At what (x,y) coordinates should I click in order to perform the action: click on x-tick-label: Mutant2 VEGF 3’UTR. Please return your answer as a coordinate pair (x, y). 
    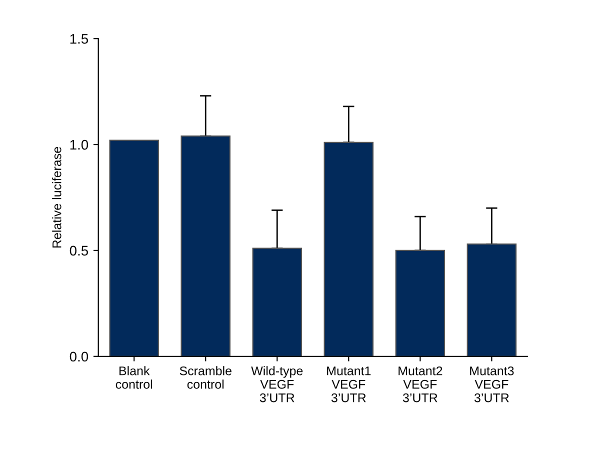
    Looking at the image, I should click on (420, 384).